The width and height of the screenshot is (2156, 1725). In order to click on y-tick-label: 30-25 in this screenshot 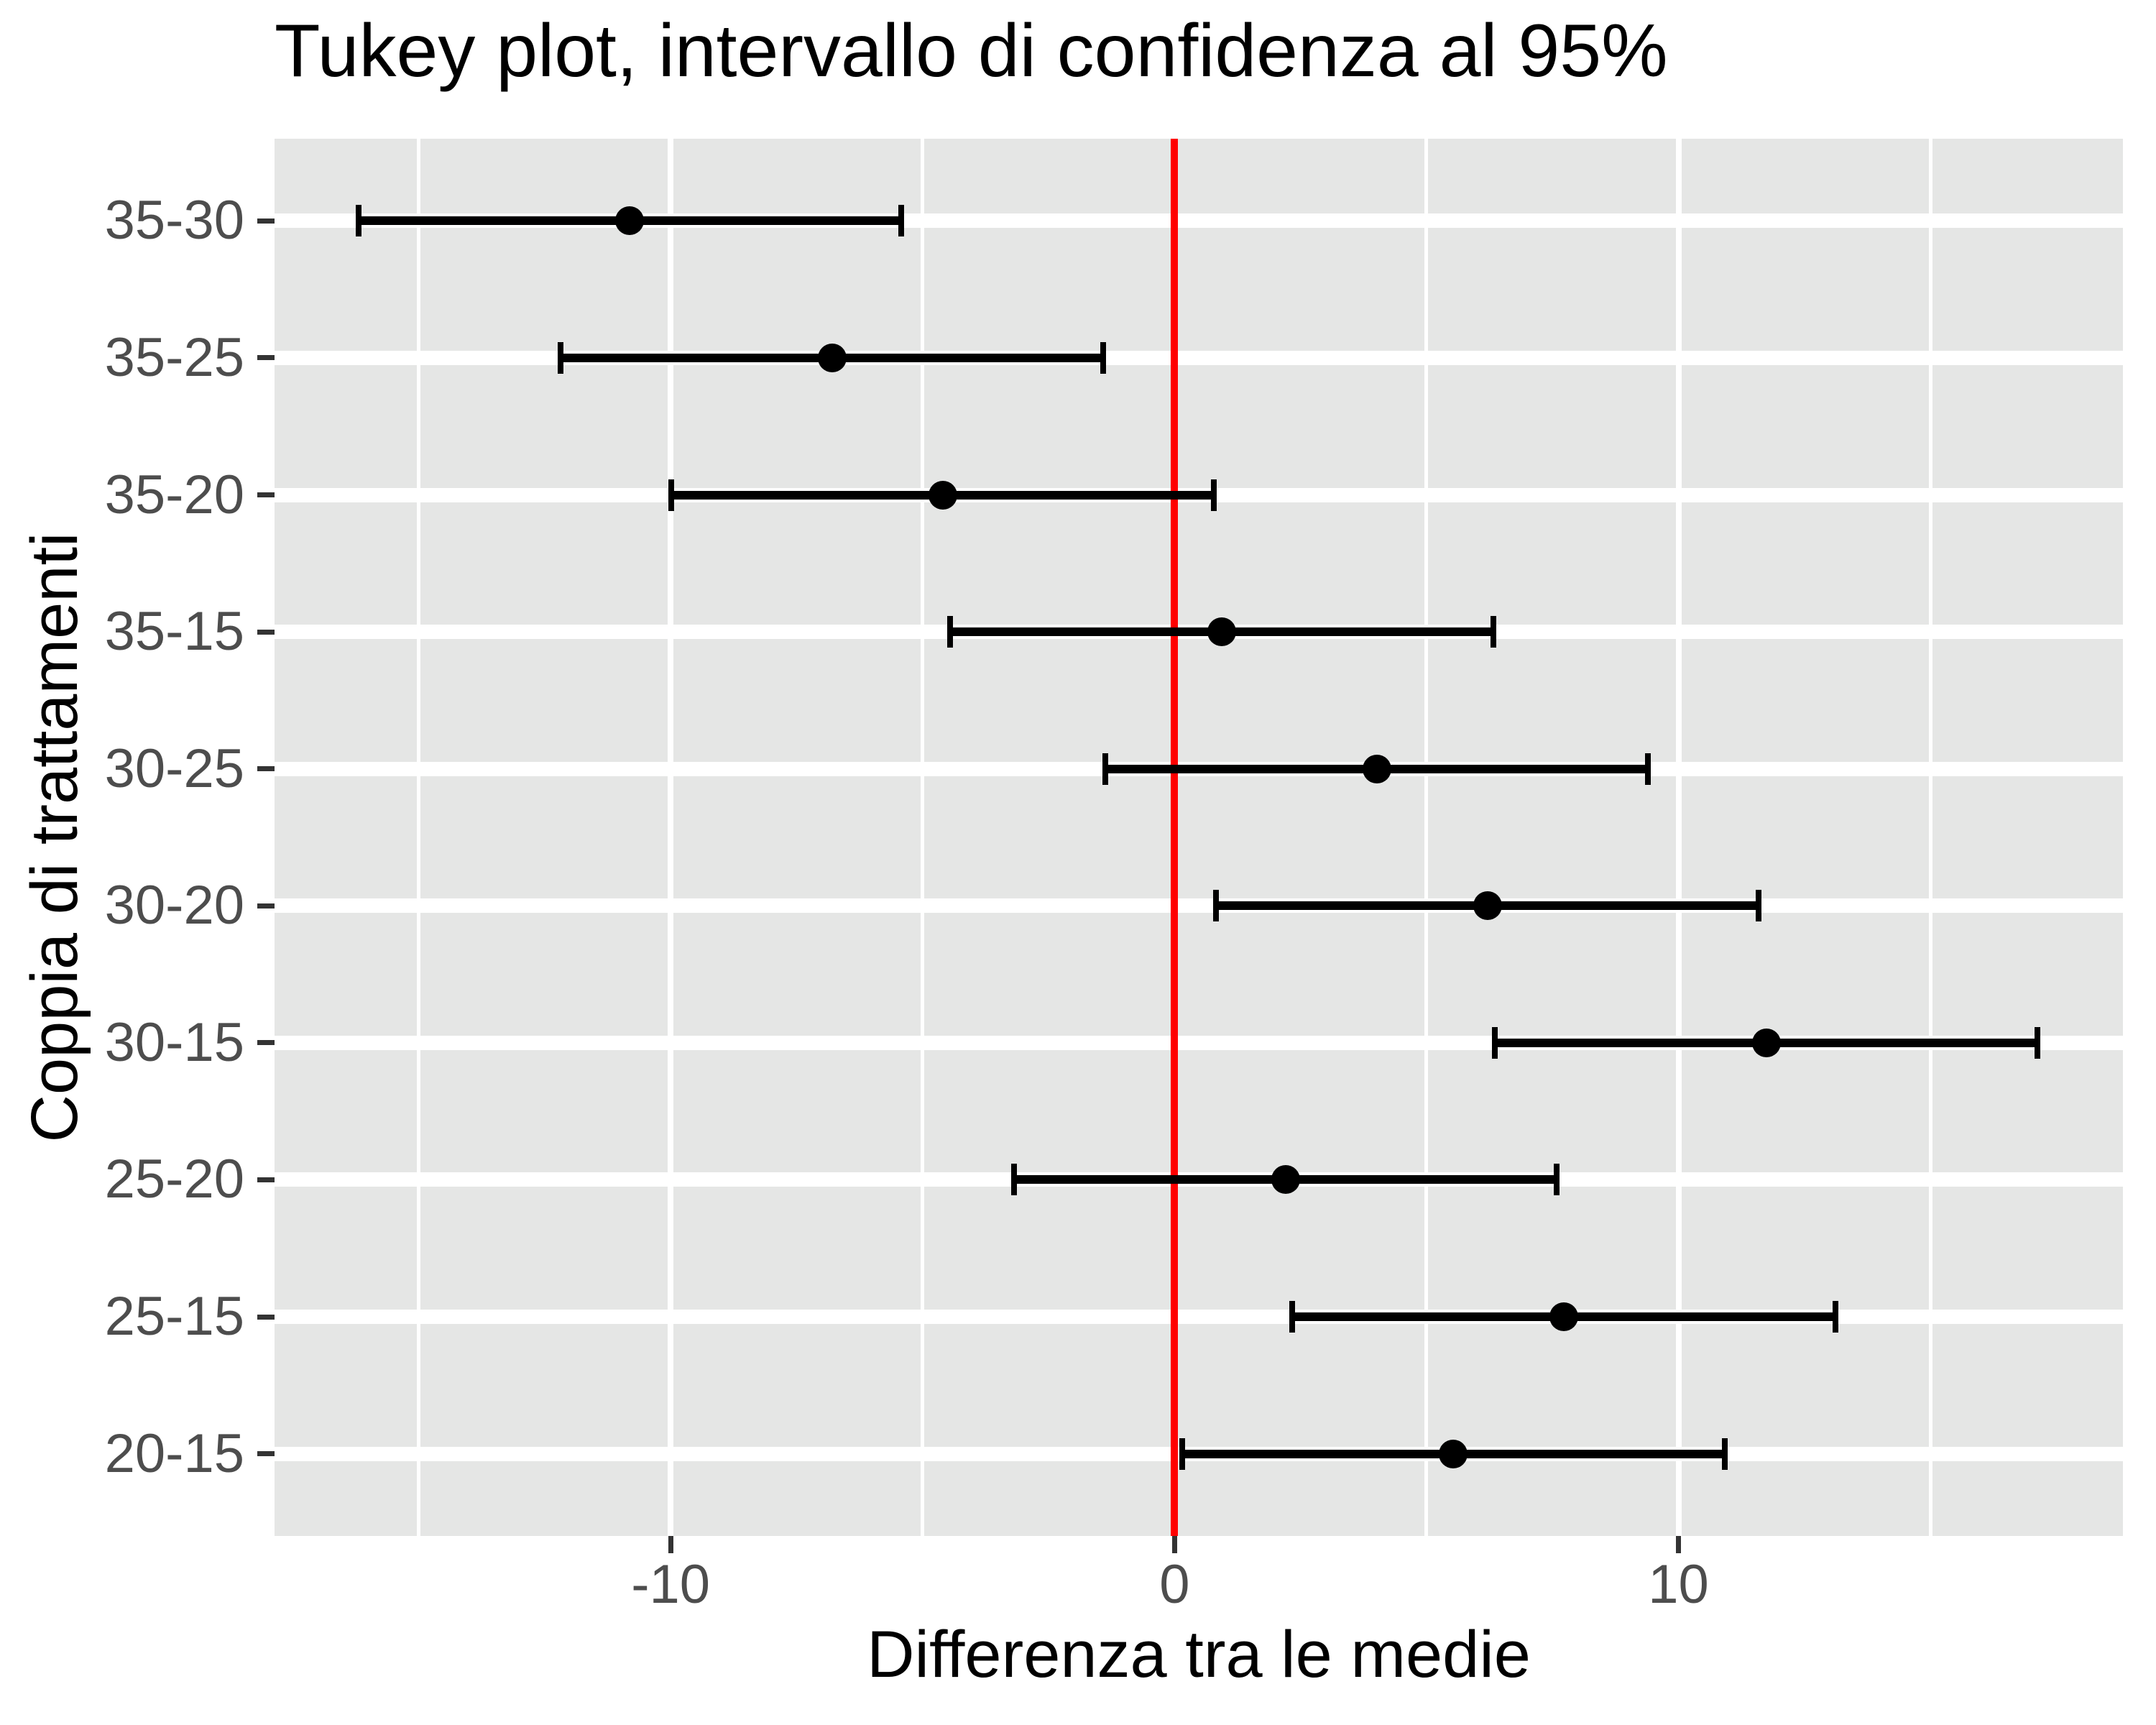, I will do `click(174, 768)`.